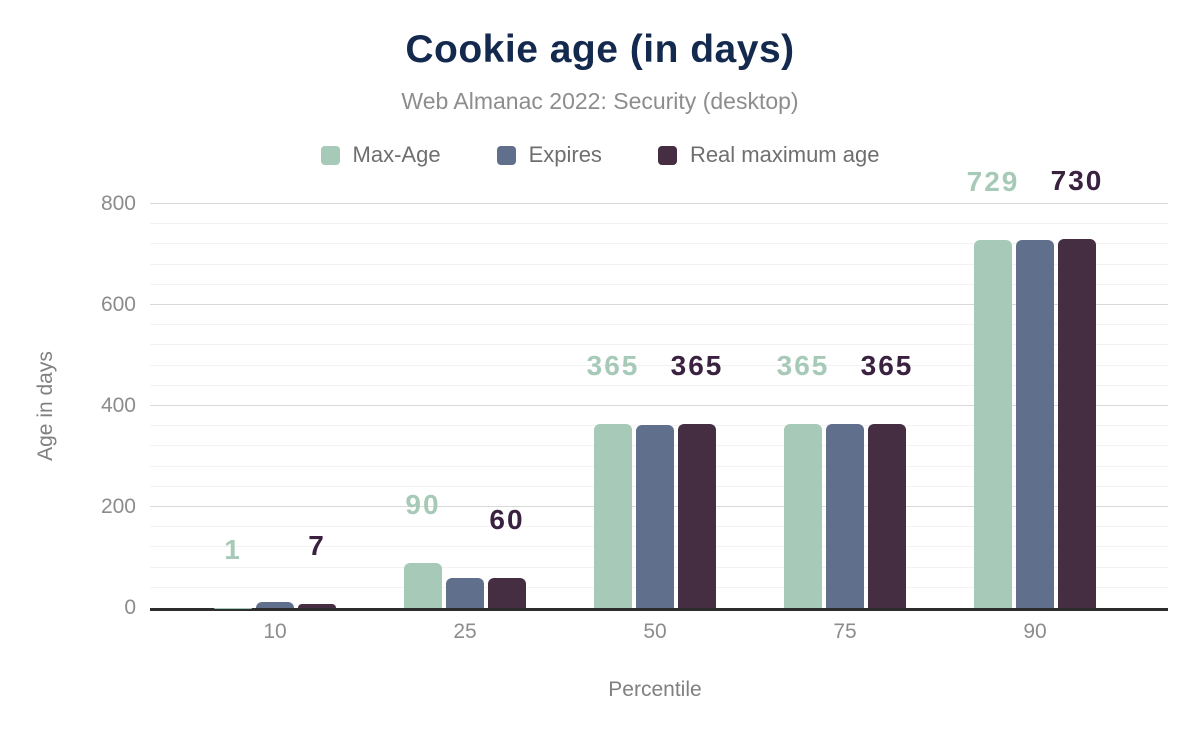  Describe the element at coordinates (600, 101) in the screenshot. I see `chart-subtitle: Web Almanac 2022: Security (desktop)` at that location.